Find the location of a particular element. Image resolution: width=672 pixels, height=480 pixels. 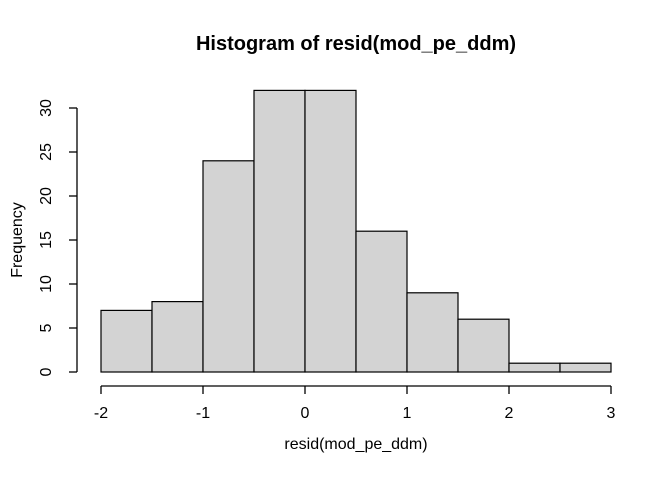

chart-title: Histogram of resid(mod_pe_ddm) is located at coordinates (356, 44).